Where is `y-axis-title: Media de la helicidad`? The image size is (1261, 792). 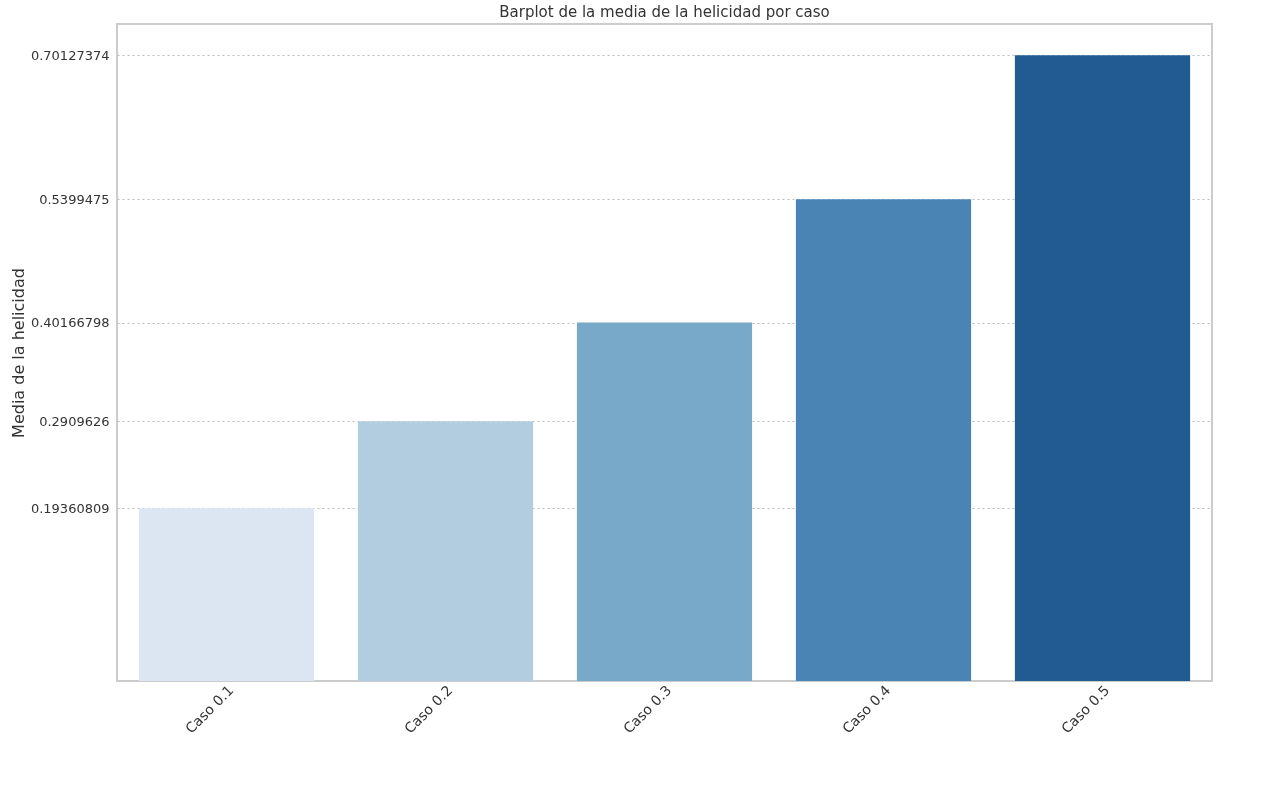
y-axis-title: Media de la helicidad is located at coordinates (18, 353).